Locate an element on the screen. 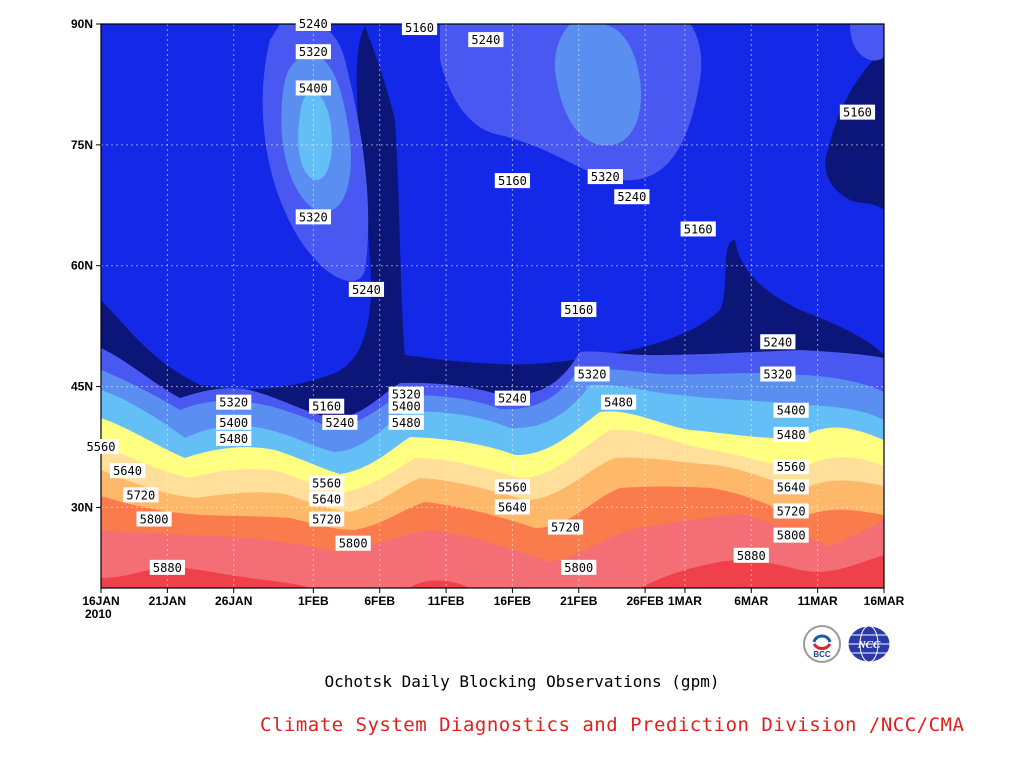 Image resolution: width=1024 pixels, height=768 pixels. x-tick-label: 21FEB is located at coordinates (579, 601).